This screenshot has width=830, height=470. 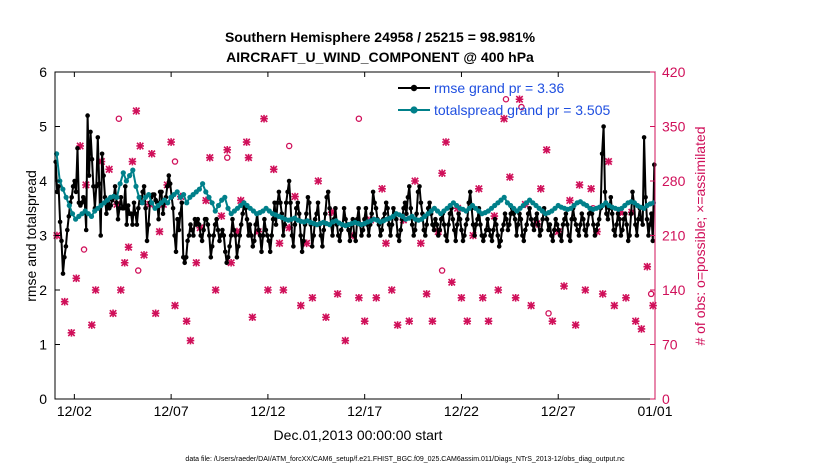 I want to click on y-right-tick-label: 70, so click(x=670, y=345).